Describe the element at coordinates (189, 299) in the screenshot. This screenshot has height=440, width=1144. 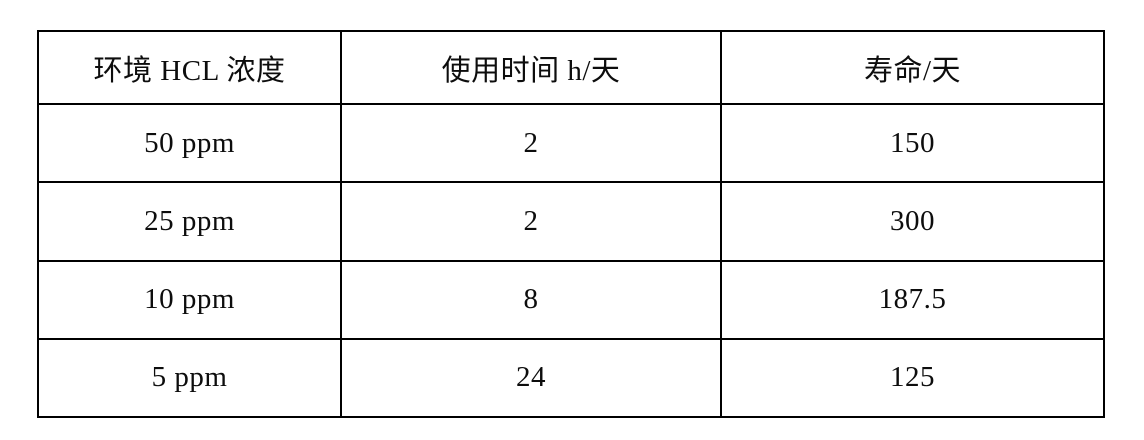
I see `cell-concentration: 10 ppm` at that location.